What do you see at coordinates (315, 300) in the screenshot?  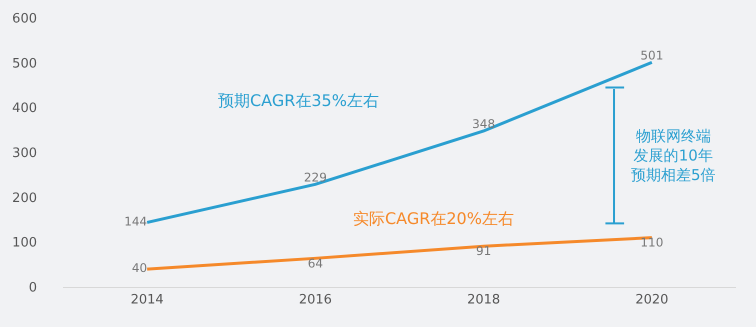 I see `x-tick-label: 2016` at bounding box center [315, 300].